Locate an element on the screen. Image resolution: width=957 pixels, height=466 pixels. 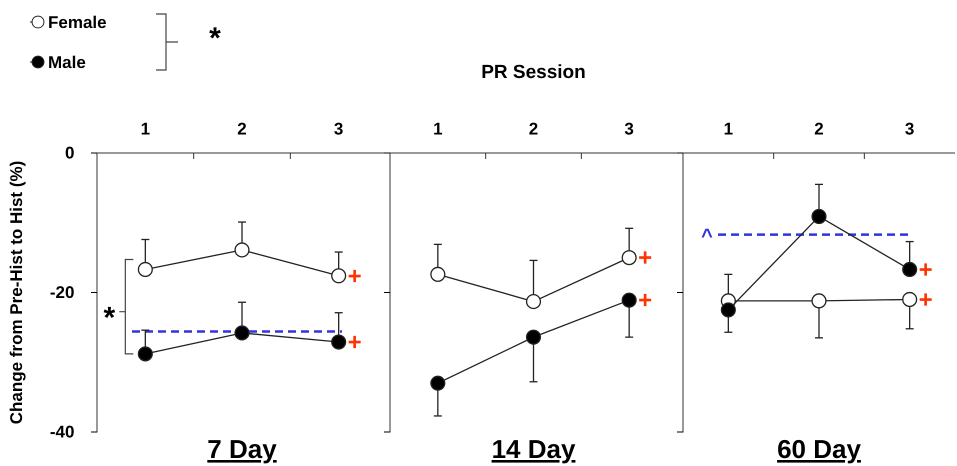
x-axis-title: PR Session is located at coordinates (533, 72).